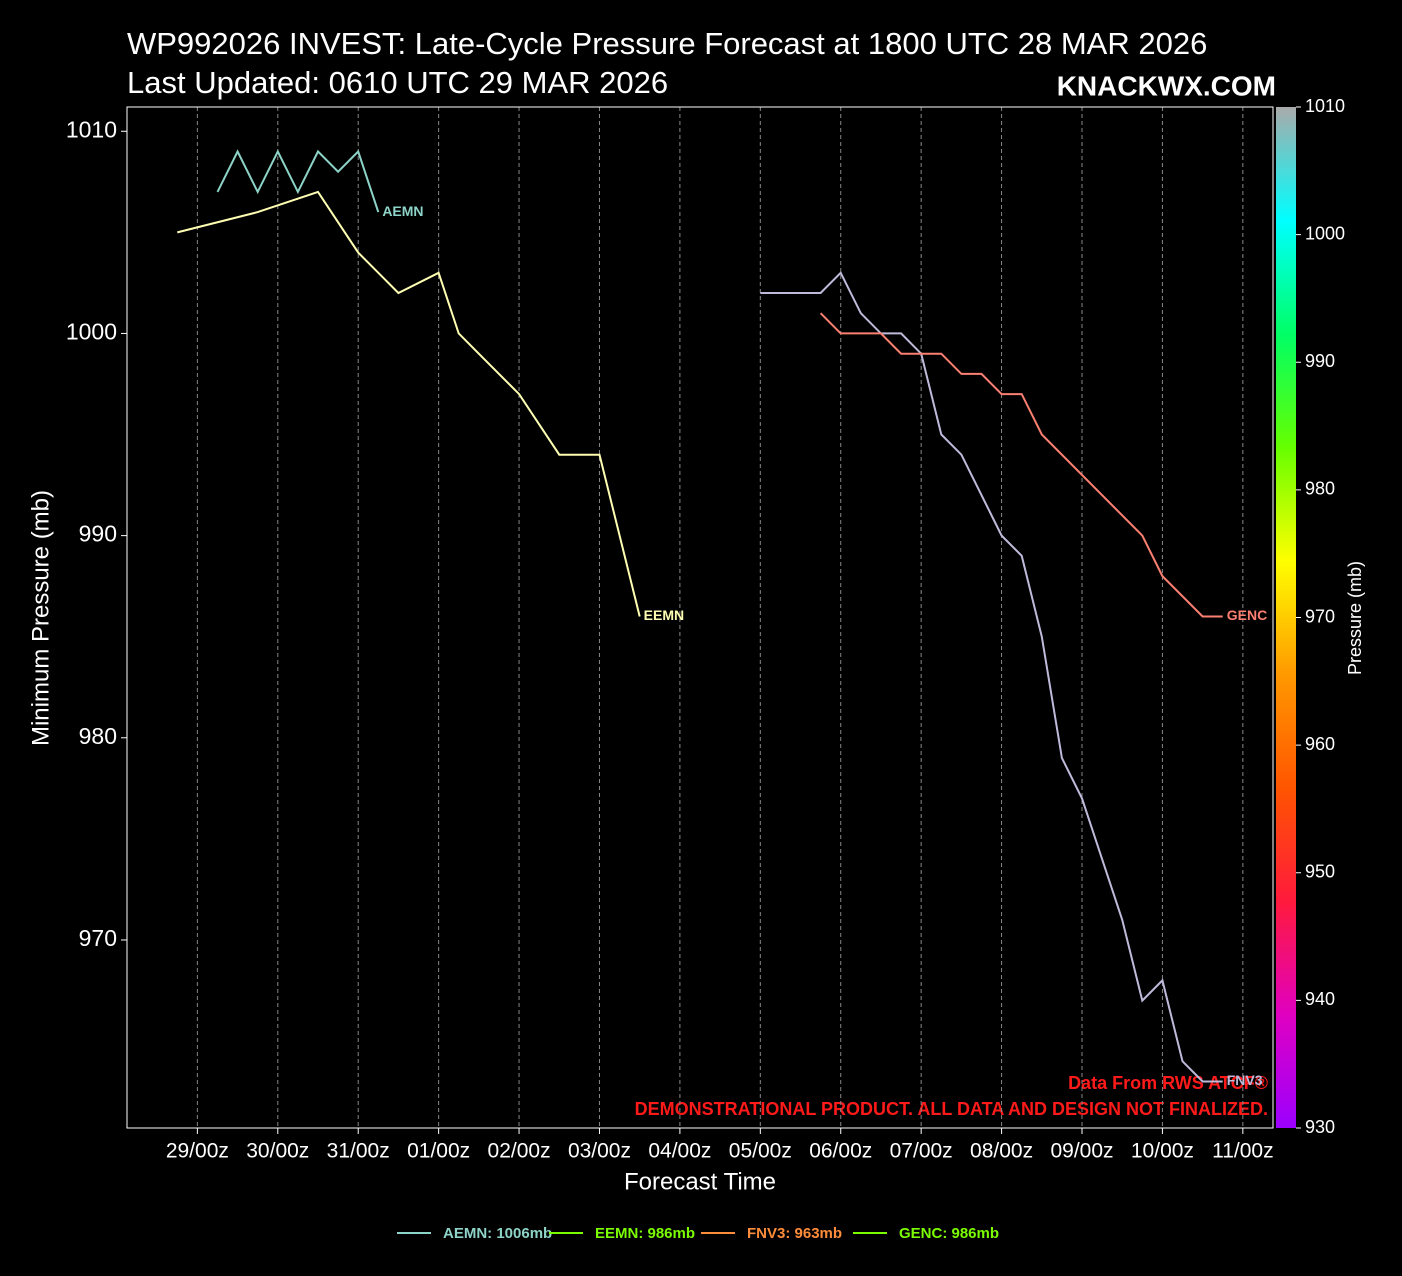 The height and width of the screenshot is (1276, 1402). What do you see at coordinates (1243, 1151) in the screenshot?
I see `x-tick-label: 11/00z` at bounding box center [1243, 1151].